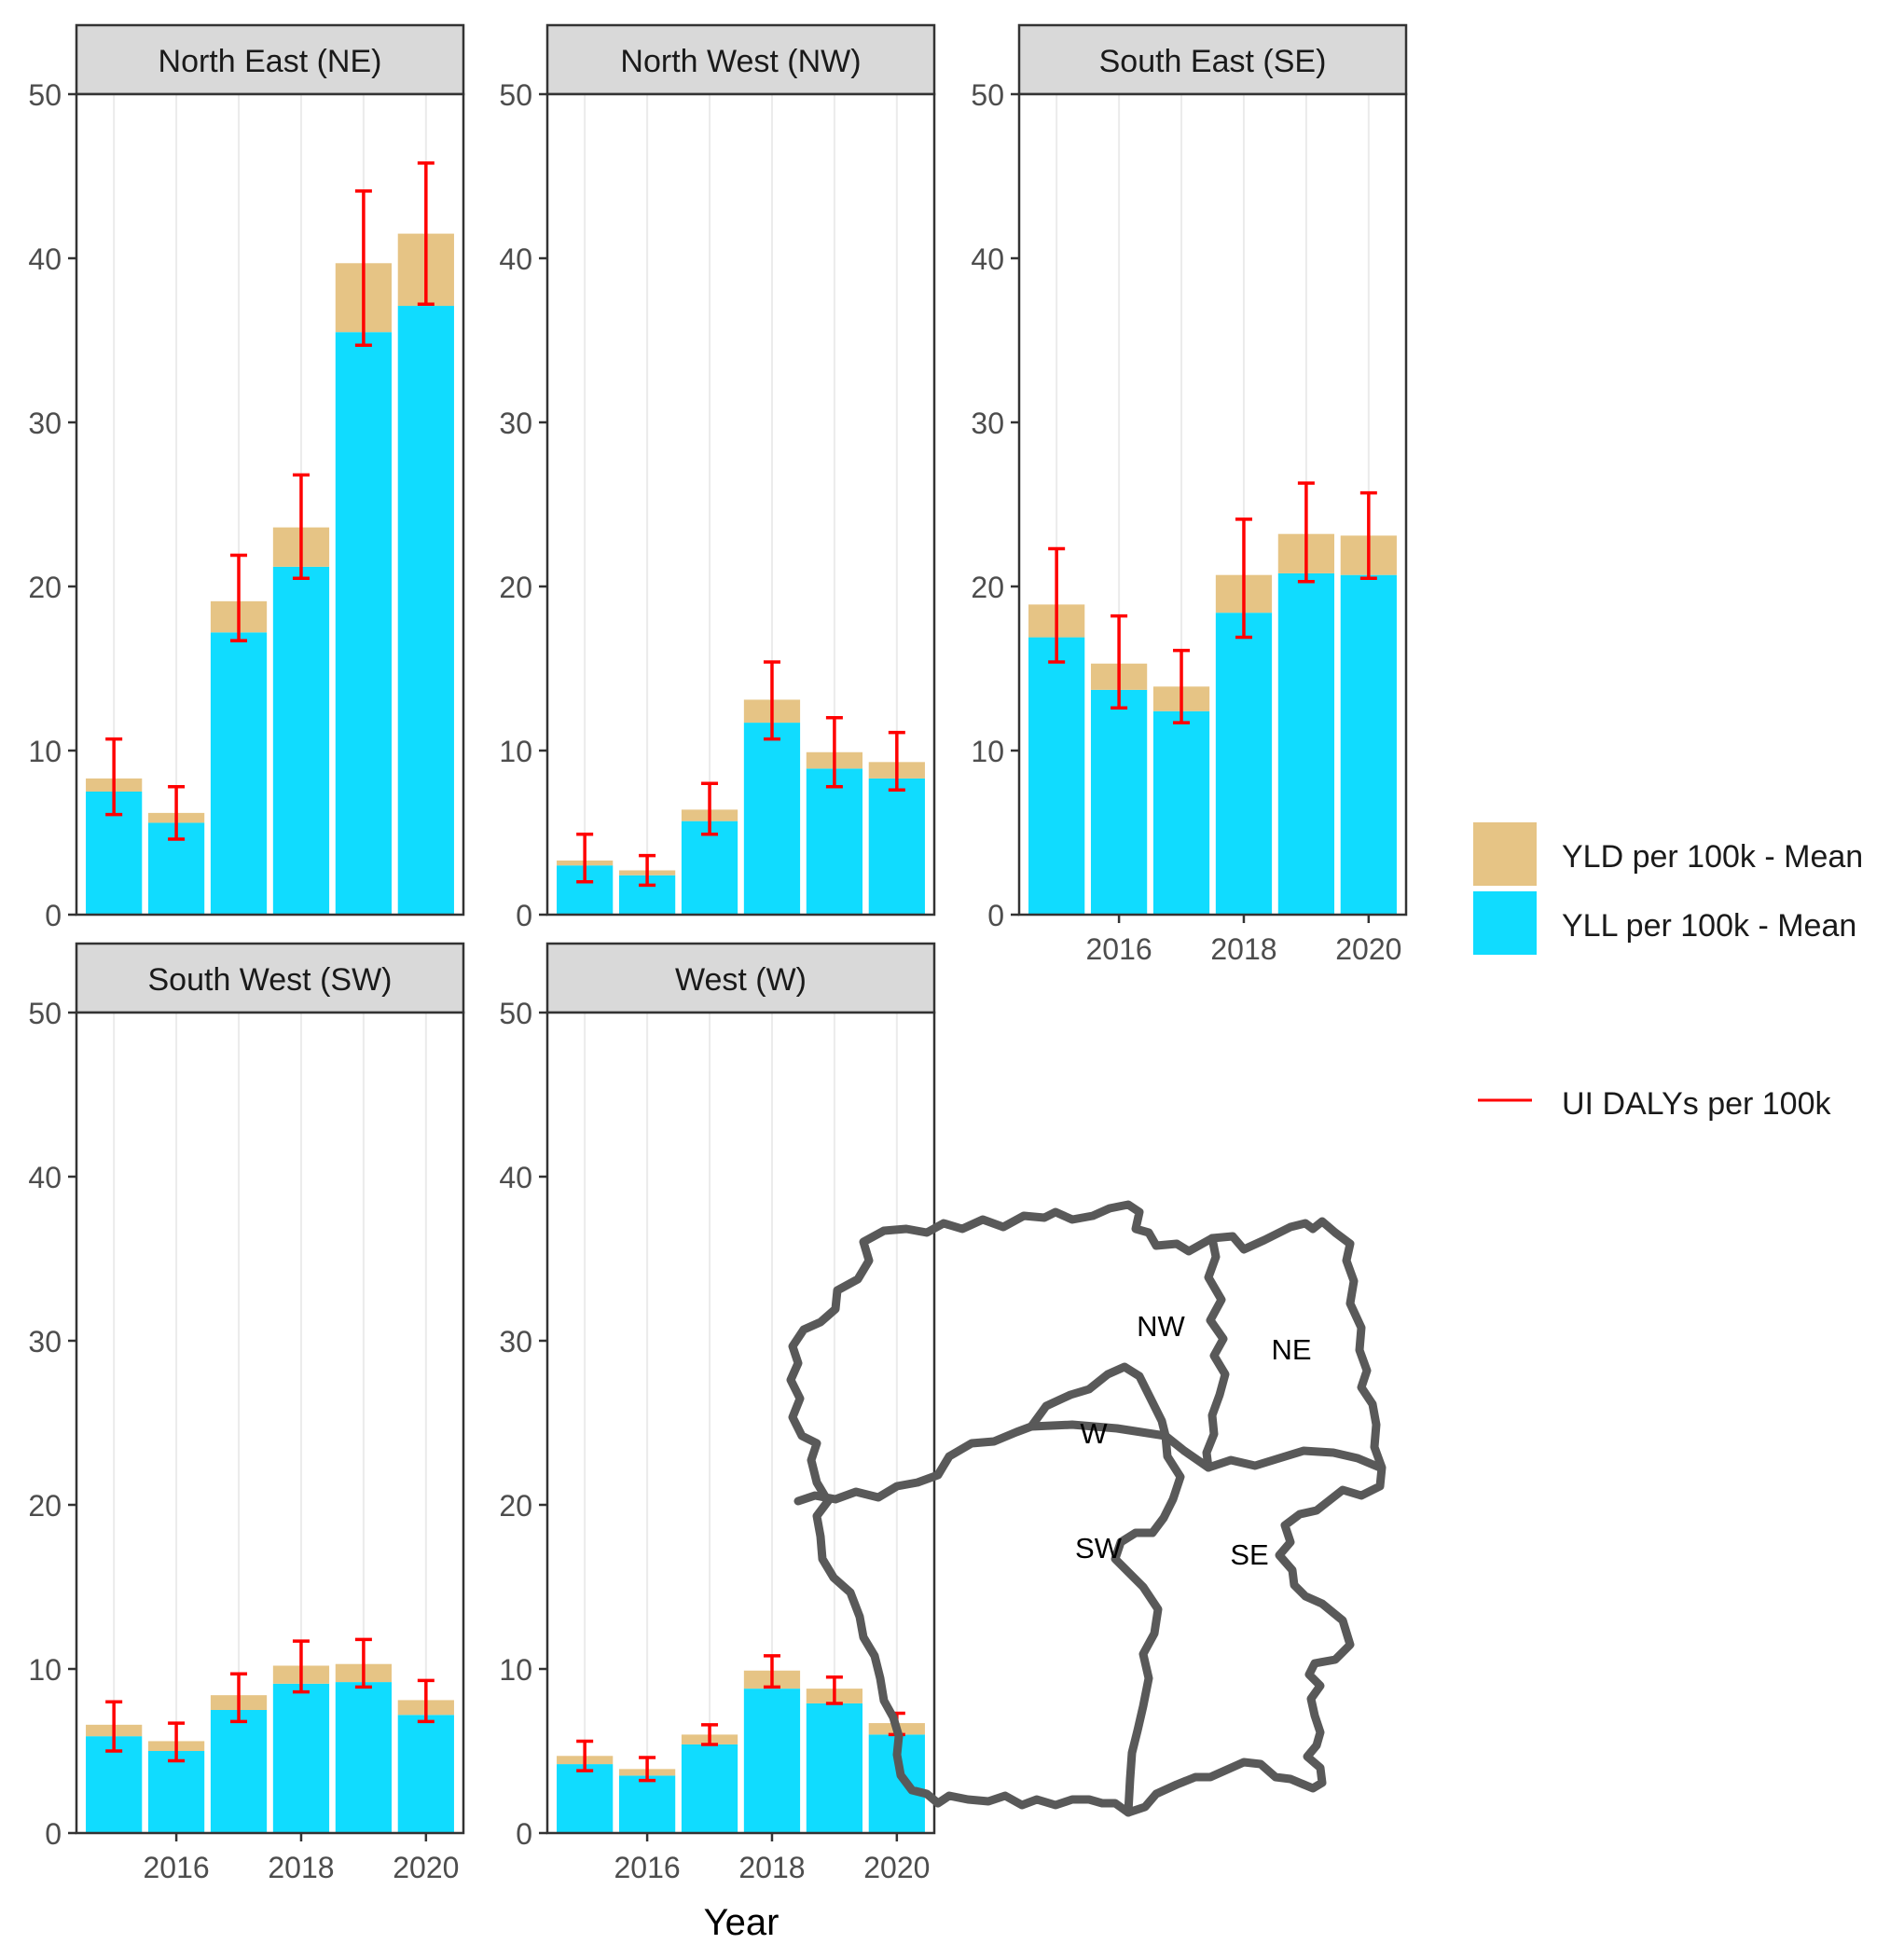  I want to click on panel-south-west-sw: South West (SW) 0 10 20 30 40 50 2016 2018 2020, so click(247, 1413).